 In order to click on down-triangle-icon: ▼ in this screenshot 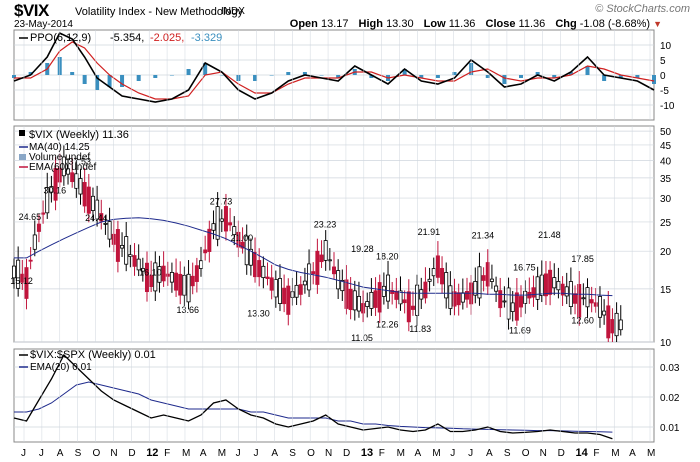, I will do `click(657, 24)`.